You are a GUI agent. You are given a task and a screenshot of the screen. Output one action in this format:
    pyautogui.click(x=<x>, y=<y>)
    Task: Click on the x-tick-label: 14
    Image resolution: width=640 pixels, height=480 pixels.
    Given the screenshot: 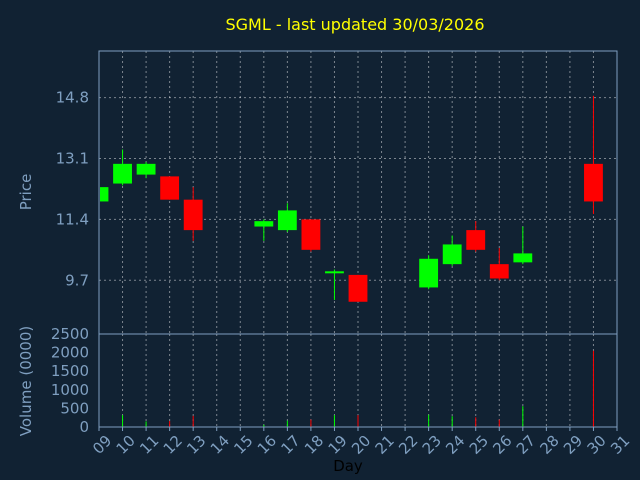 What is the action you would take?
    pyautogui.click(x=220, y=445)
    